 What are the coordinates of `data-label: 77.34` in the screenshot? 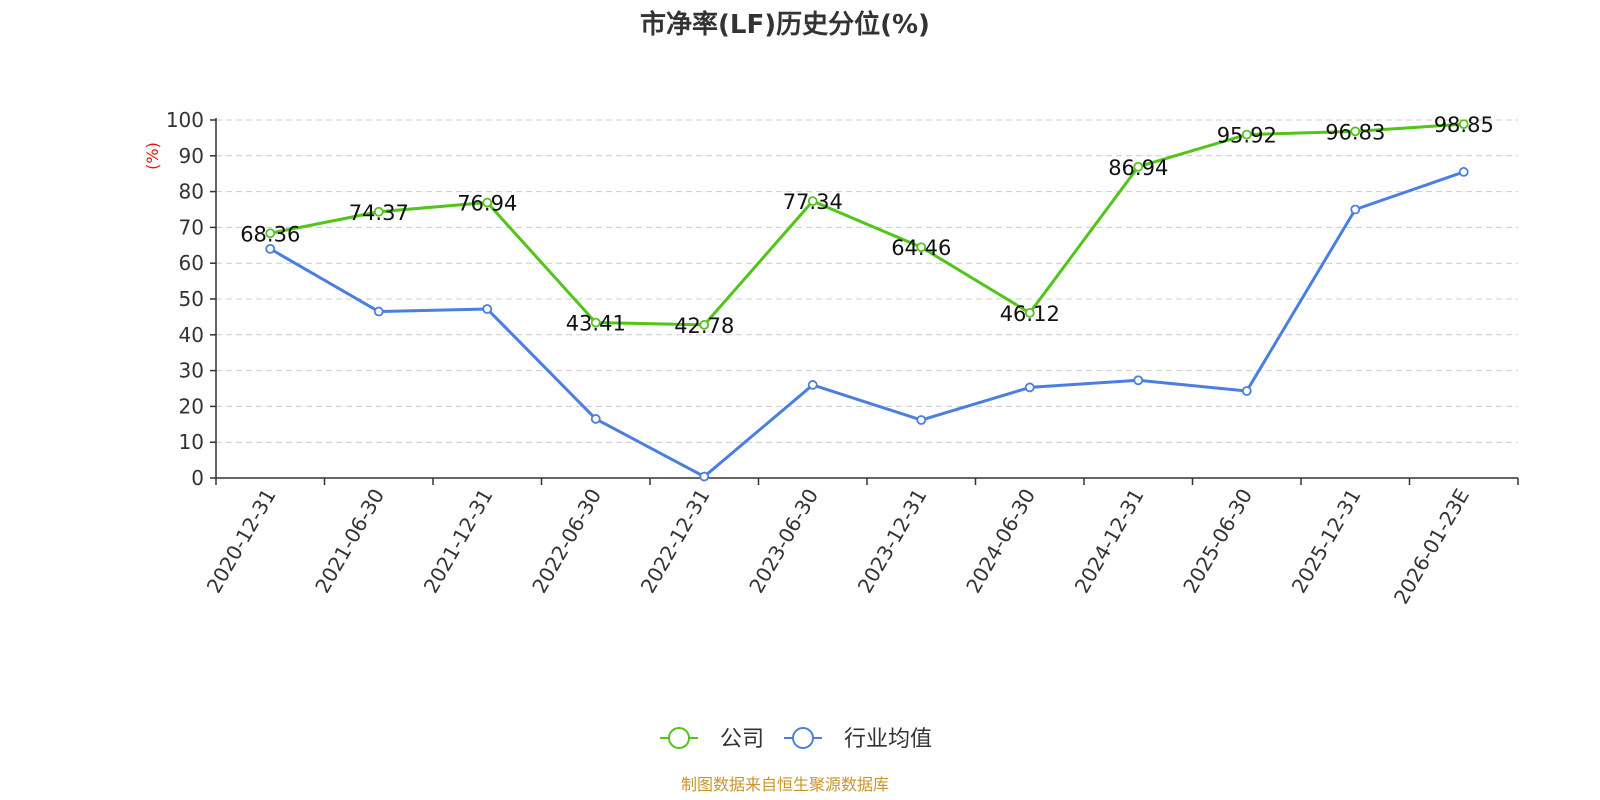 It's located at (813, 202).